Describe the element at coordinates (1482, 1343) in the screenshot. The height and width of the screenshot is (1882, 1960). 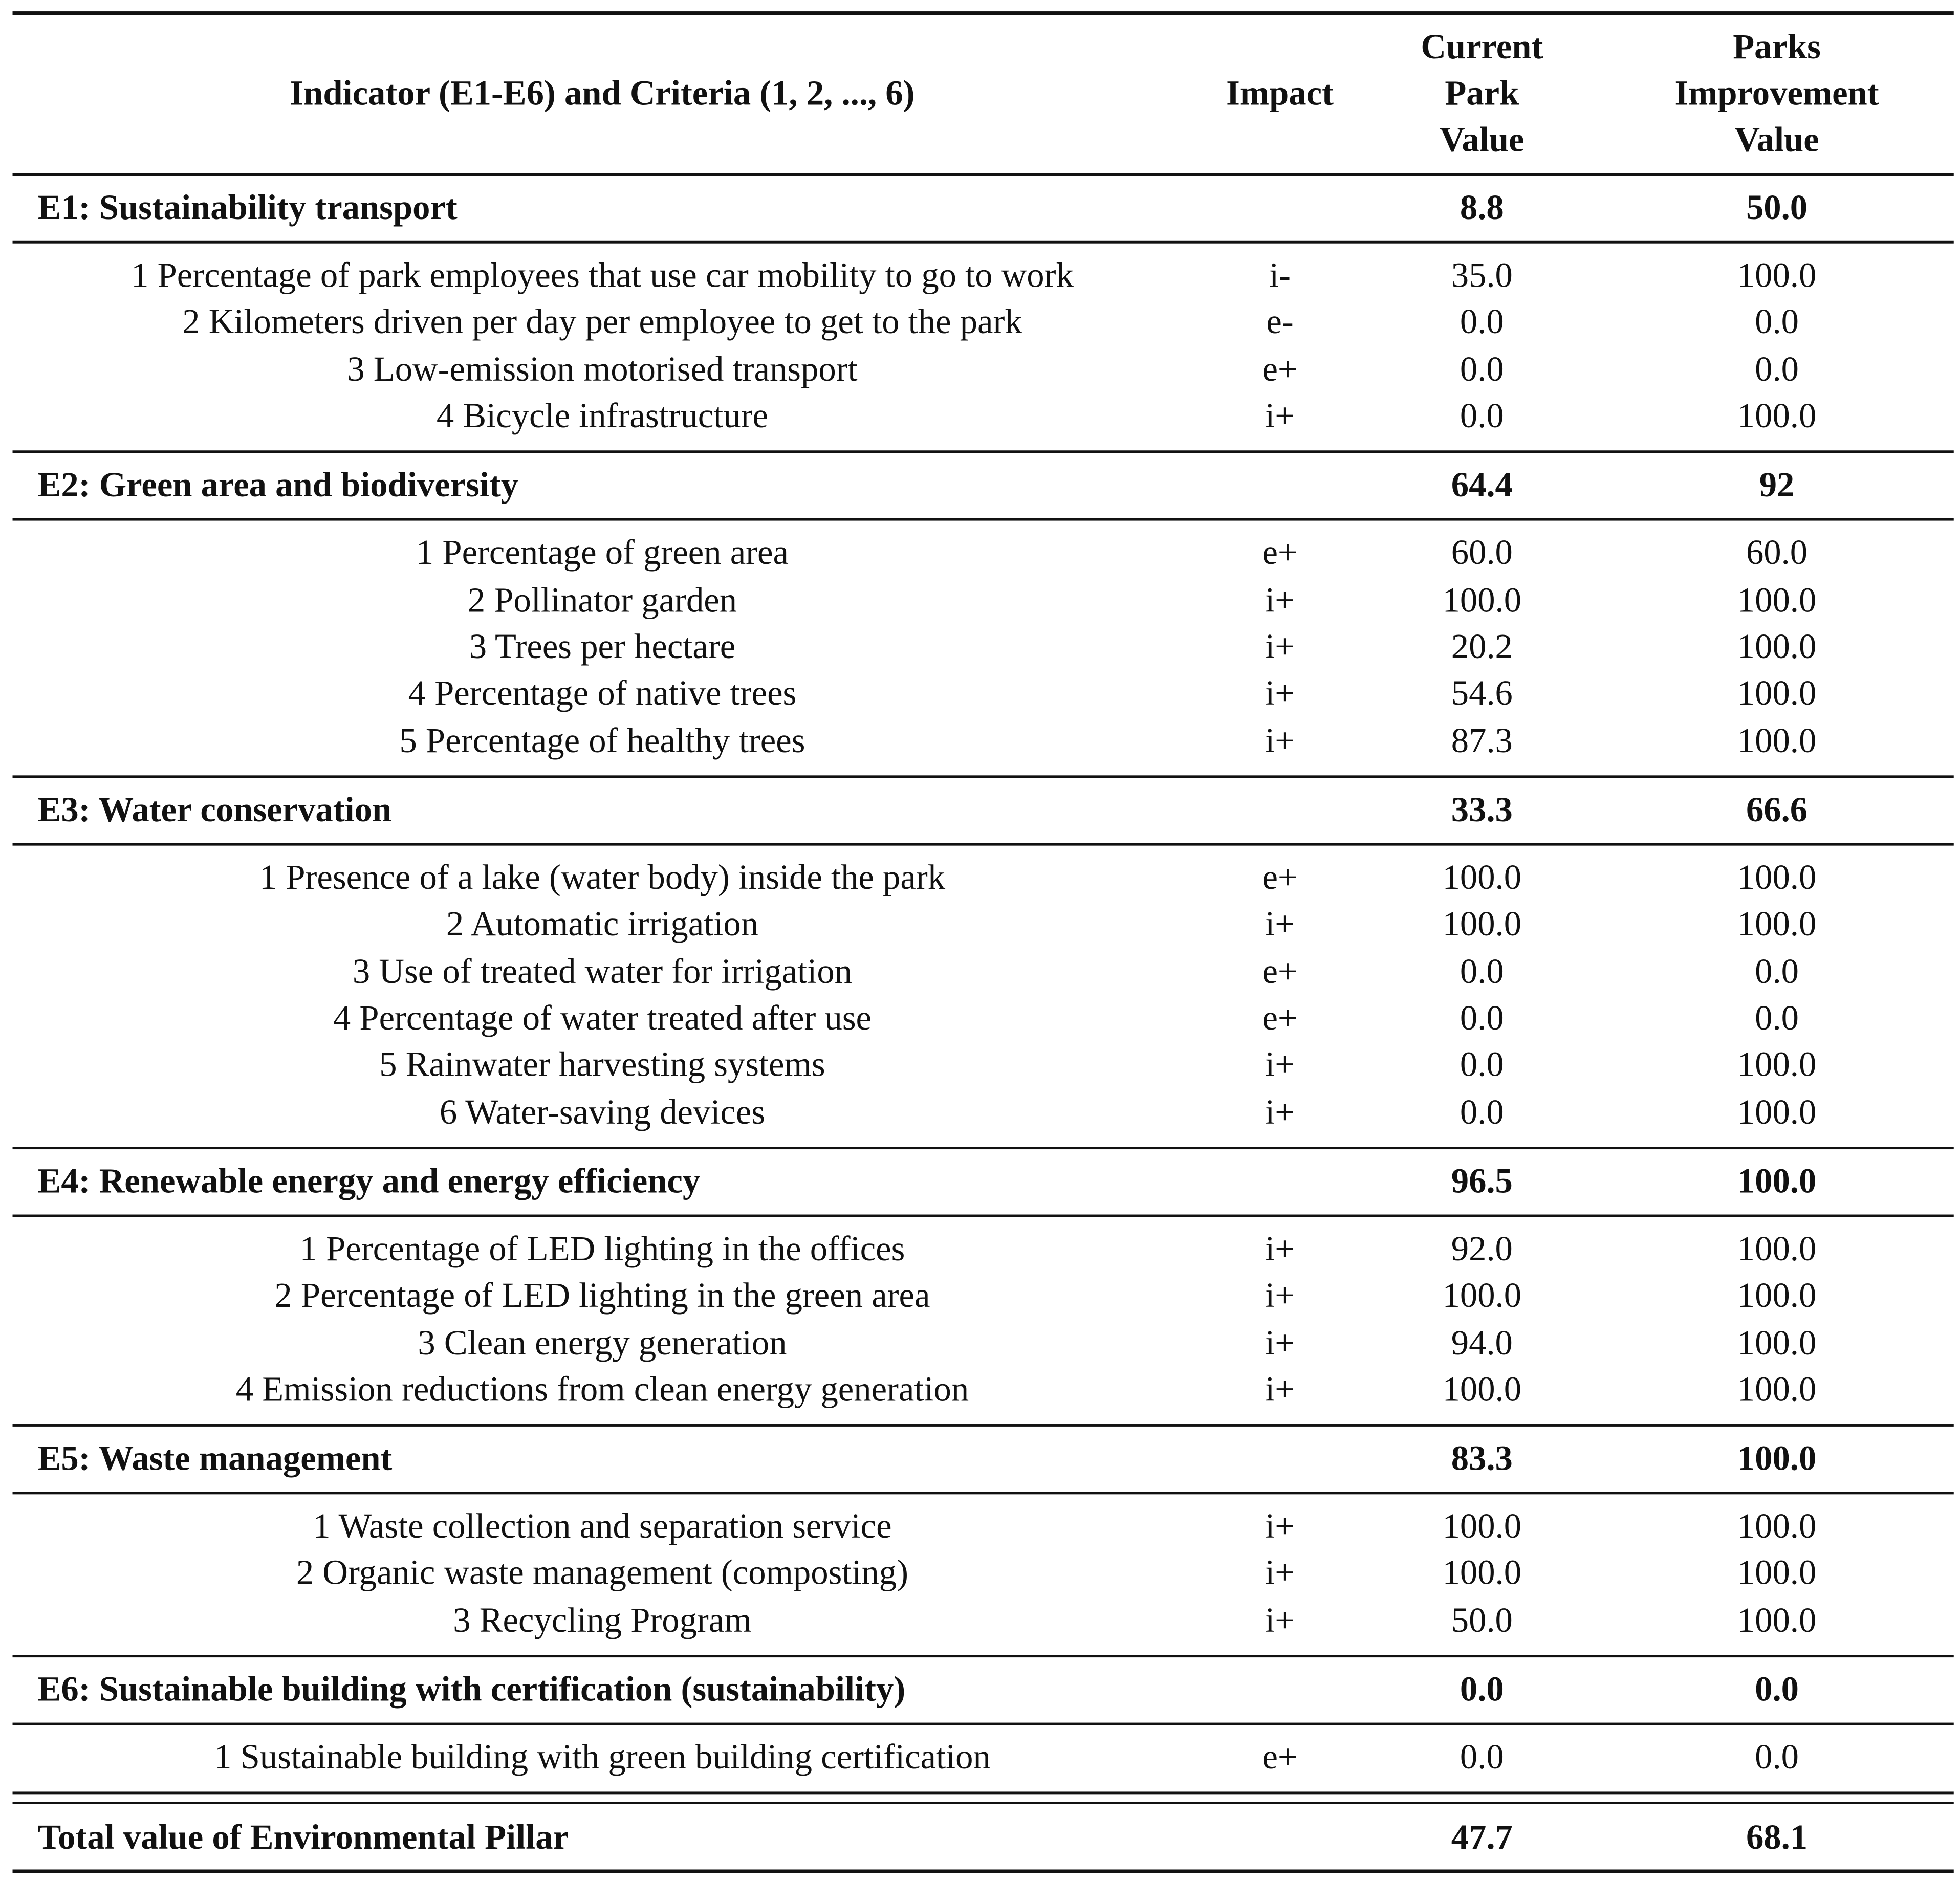
I see `current-value: 94.0` at that location.